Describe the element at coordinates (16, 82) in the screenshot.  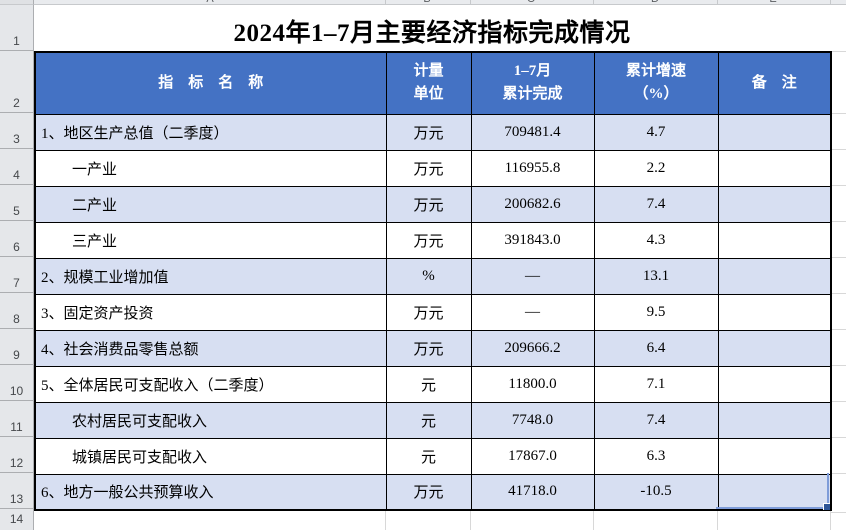
I see `row-header-2: 2` at that location.